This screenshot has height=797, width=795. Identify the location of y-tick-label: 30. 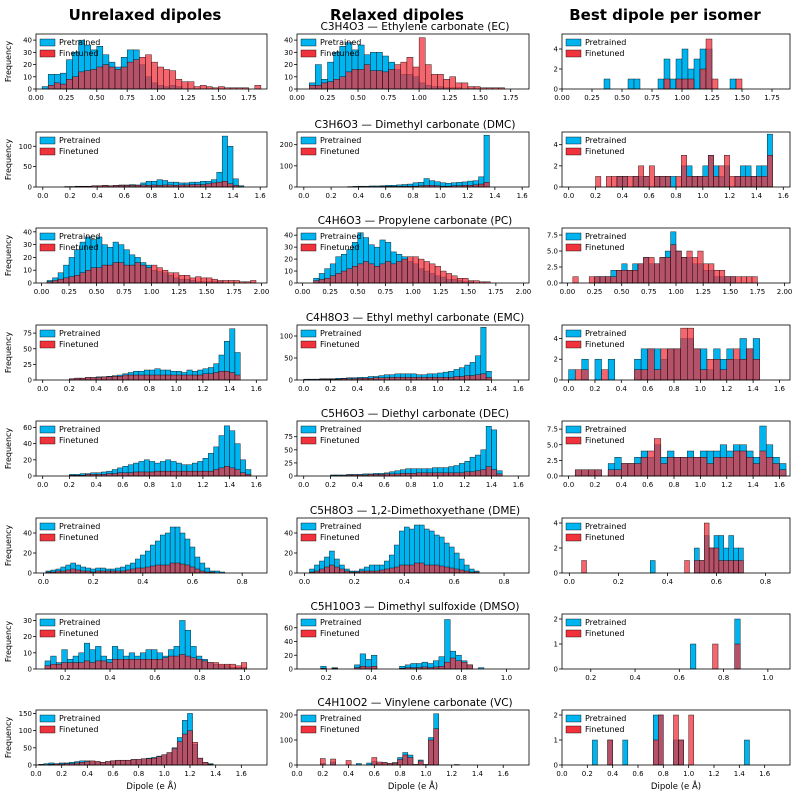
(27, 621).